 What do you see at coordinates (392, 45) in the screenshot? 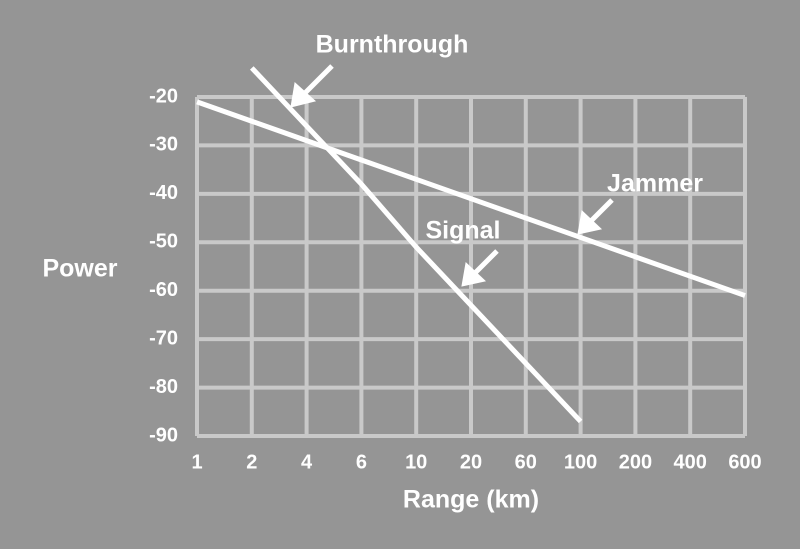
I see `annotation: Burnthrough` at bounding box center [392, 45].